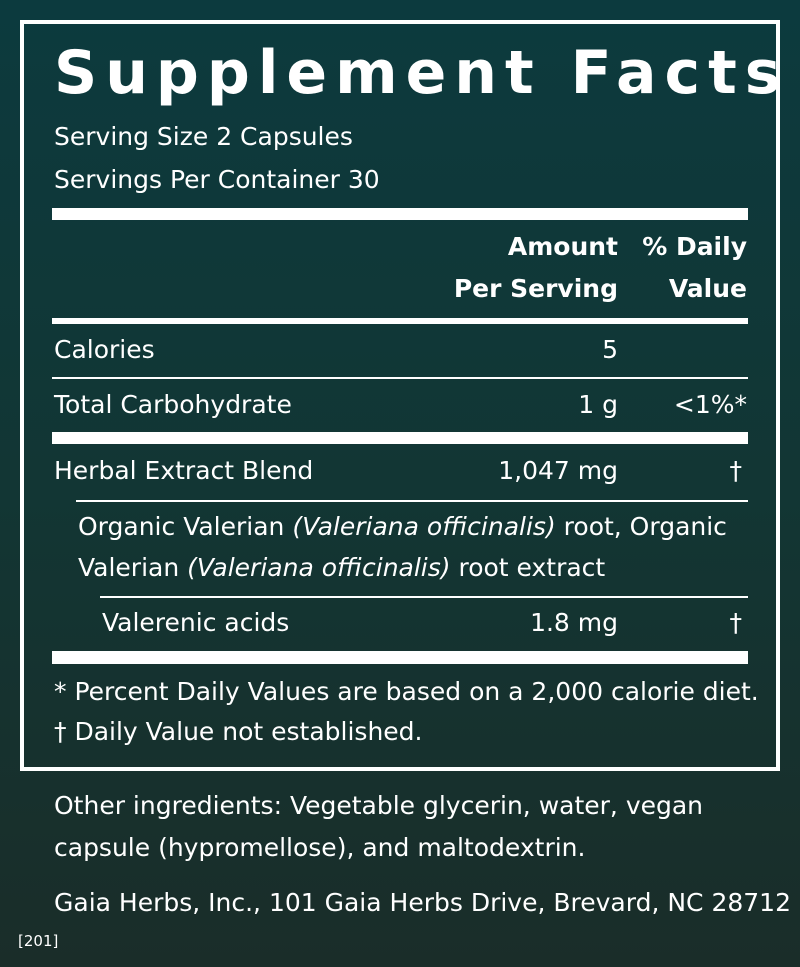  Describe the element at coordinates (710, 404) in the screenshot. I see `row-dv-carbohydrate: <1%*` at that location.